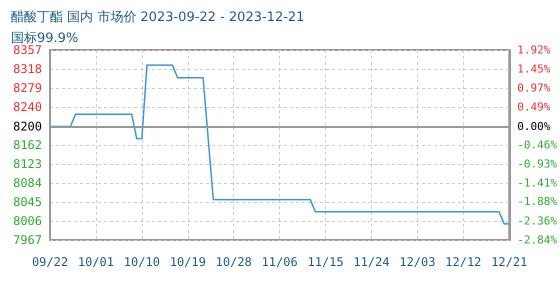 The image size is (560, 300). I want to click on y2-tick-label: -0.93%, so click(537, 163).